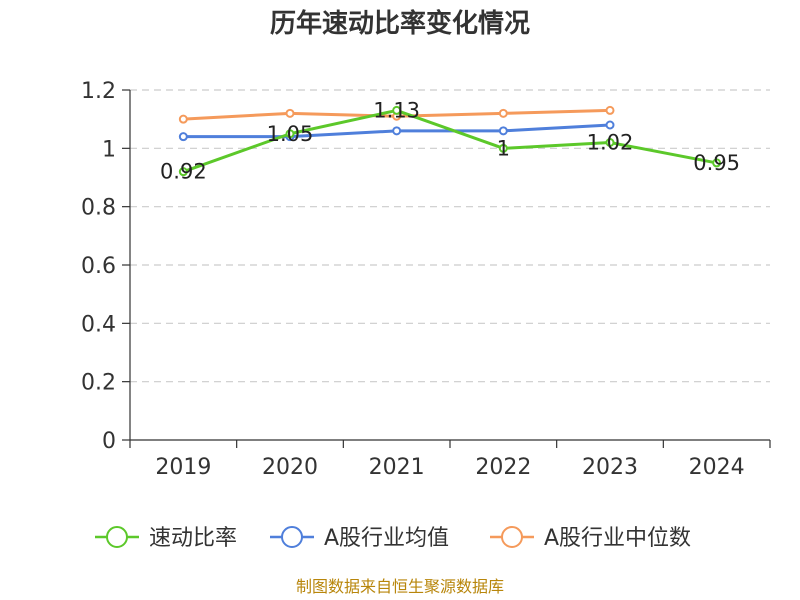  I want to click on series-lines, so click(450, 141).